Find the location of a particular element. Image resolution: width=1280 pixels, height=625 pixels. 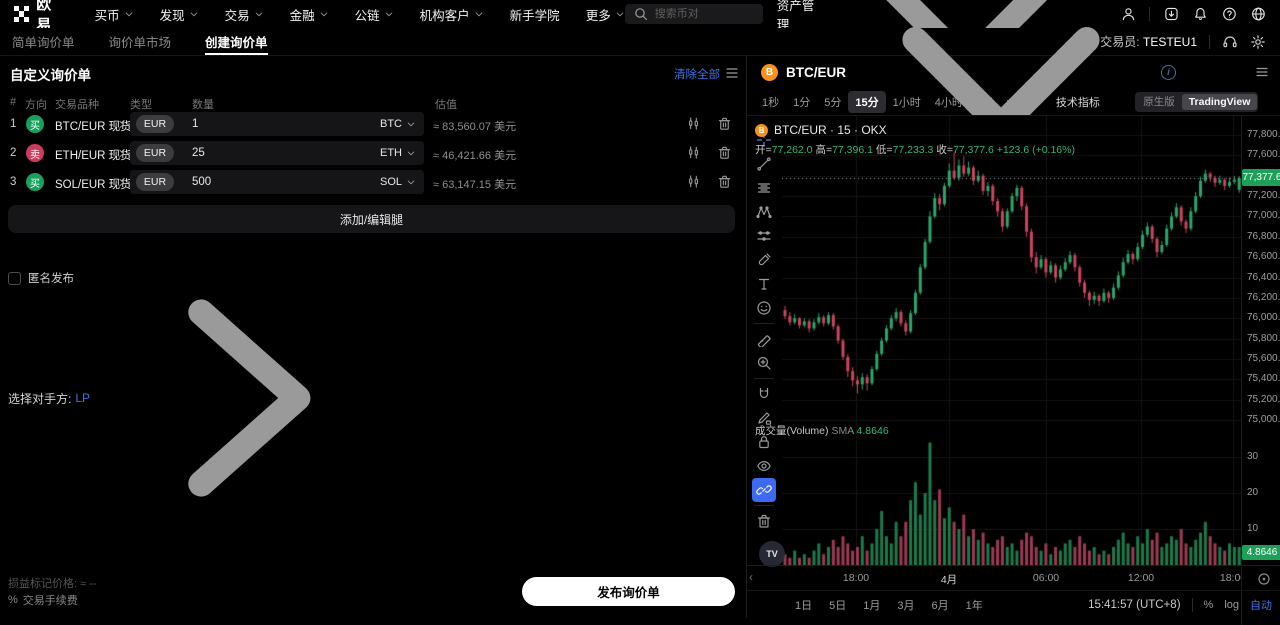

compare-scale-icon is located at coordinates (1130, 102).